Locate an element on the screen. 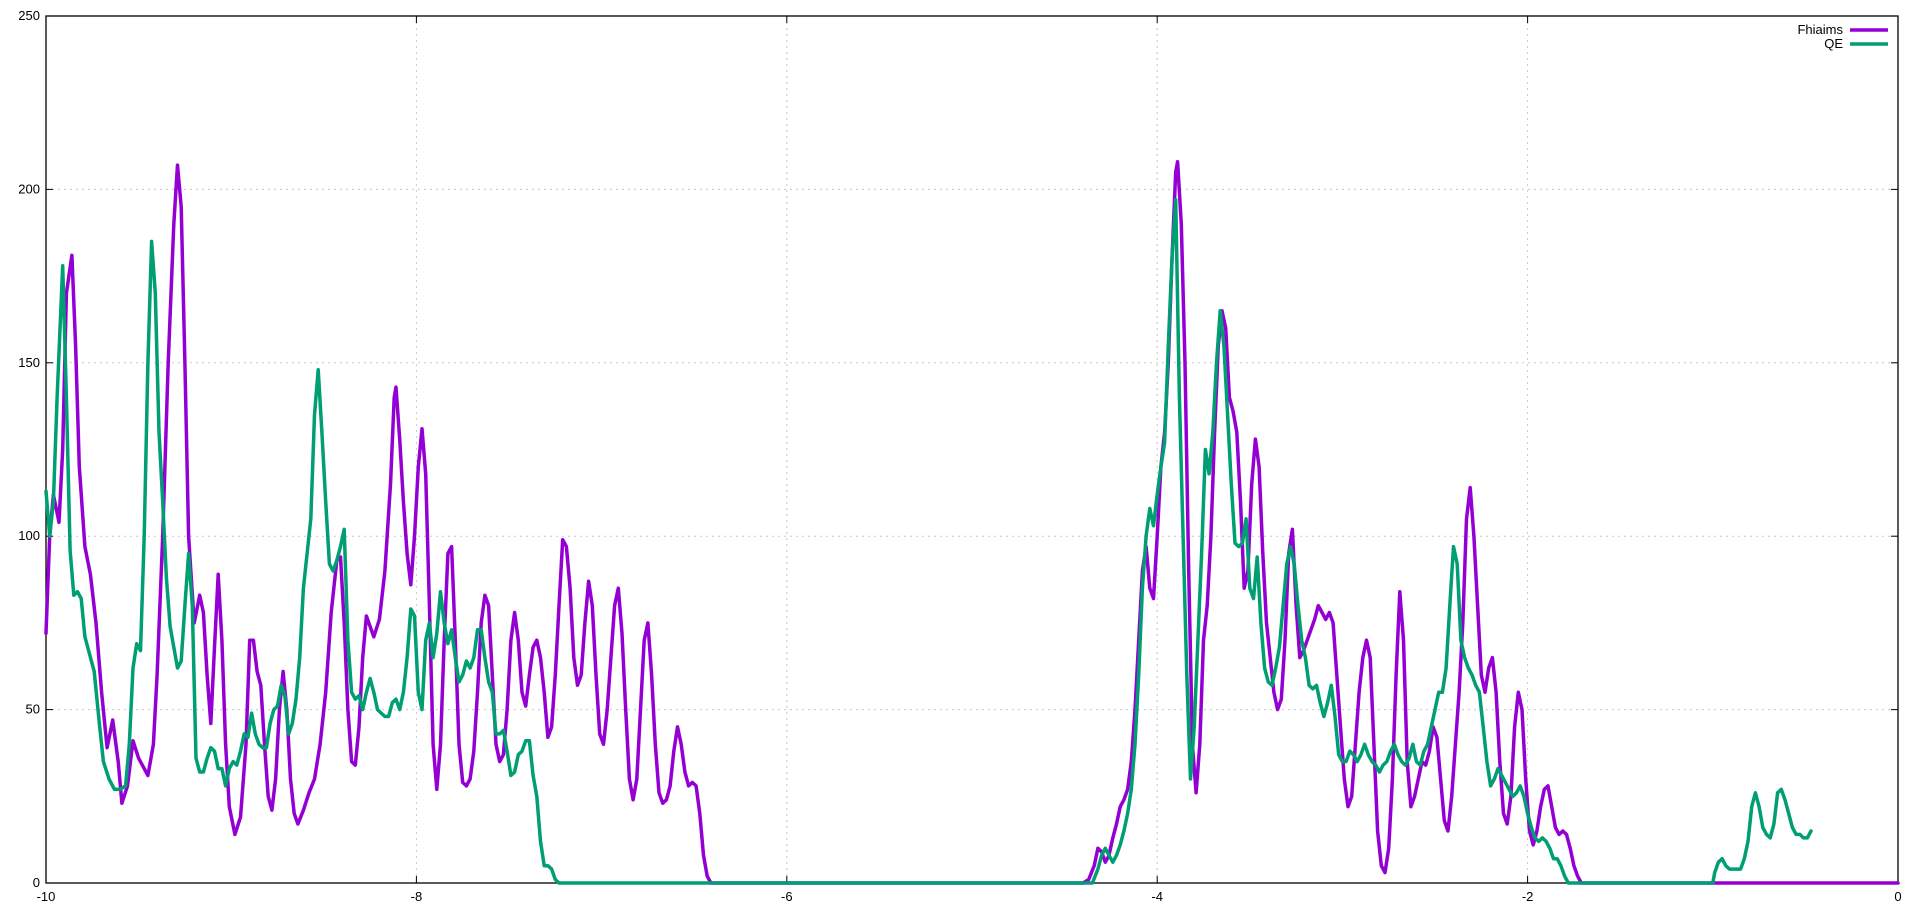 This screenshot has width=1918, height=912. x-tick-label: -4 is located at coordinates (1157, 896).